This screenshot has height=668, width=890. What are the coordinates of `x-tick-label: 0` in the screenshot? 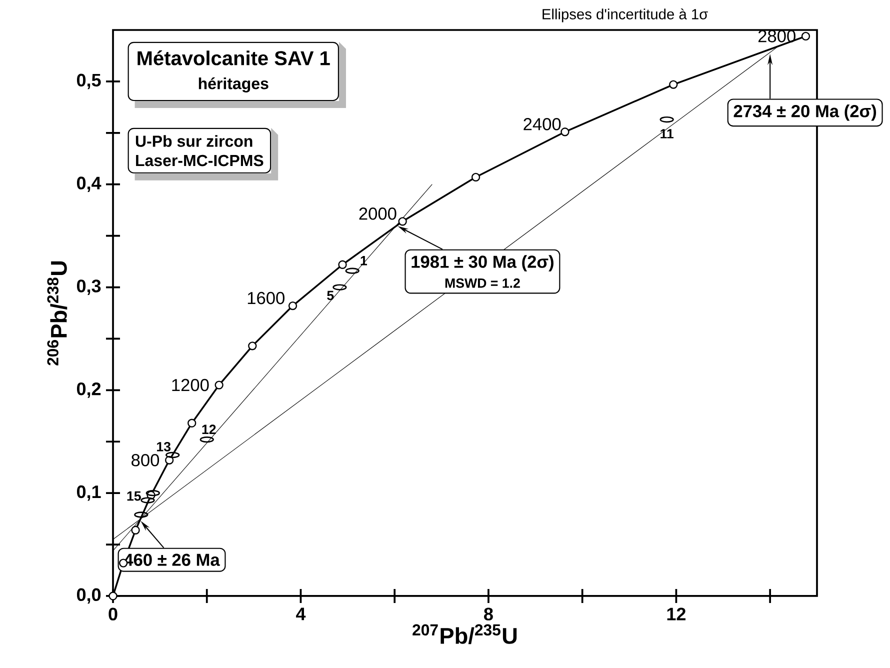 It's located at (113, 614).